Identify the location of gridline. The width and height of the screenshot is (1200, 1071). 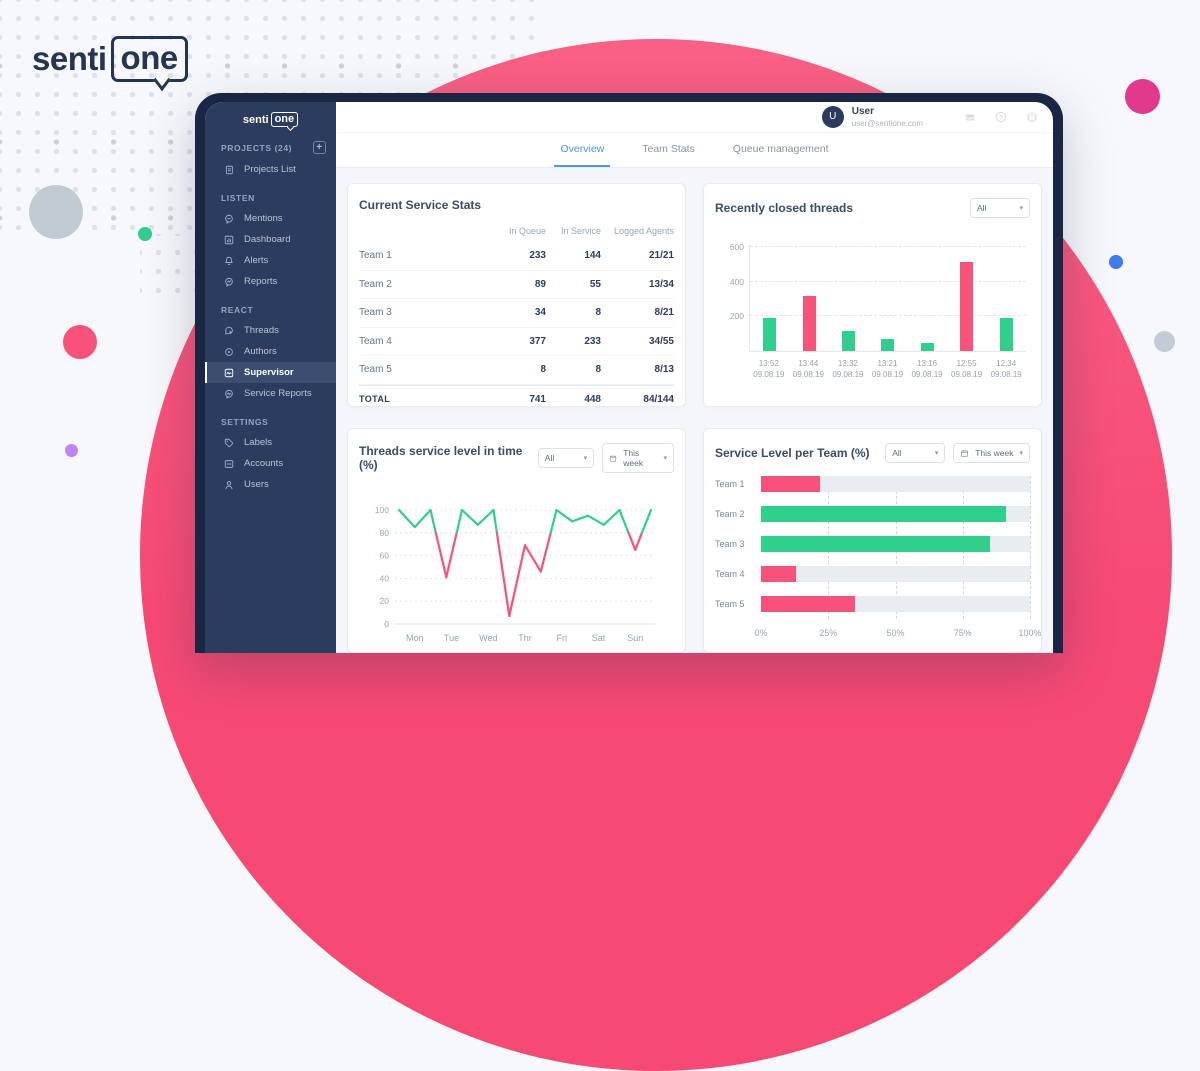
(1030, 547).